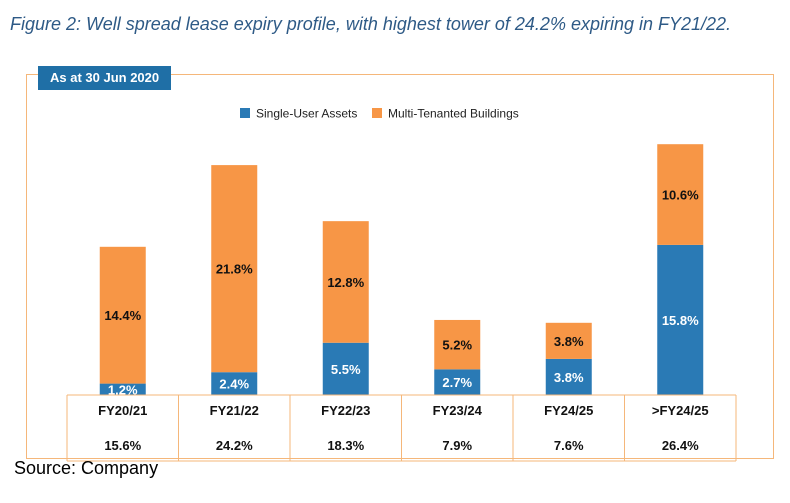 The image size is (790, 503). I want to click on data-label-single-user-assets-fy22-23: 5.5%, so click(346, 369).